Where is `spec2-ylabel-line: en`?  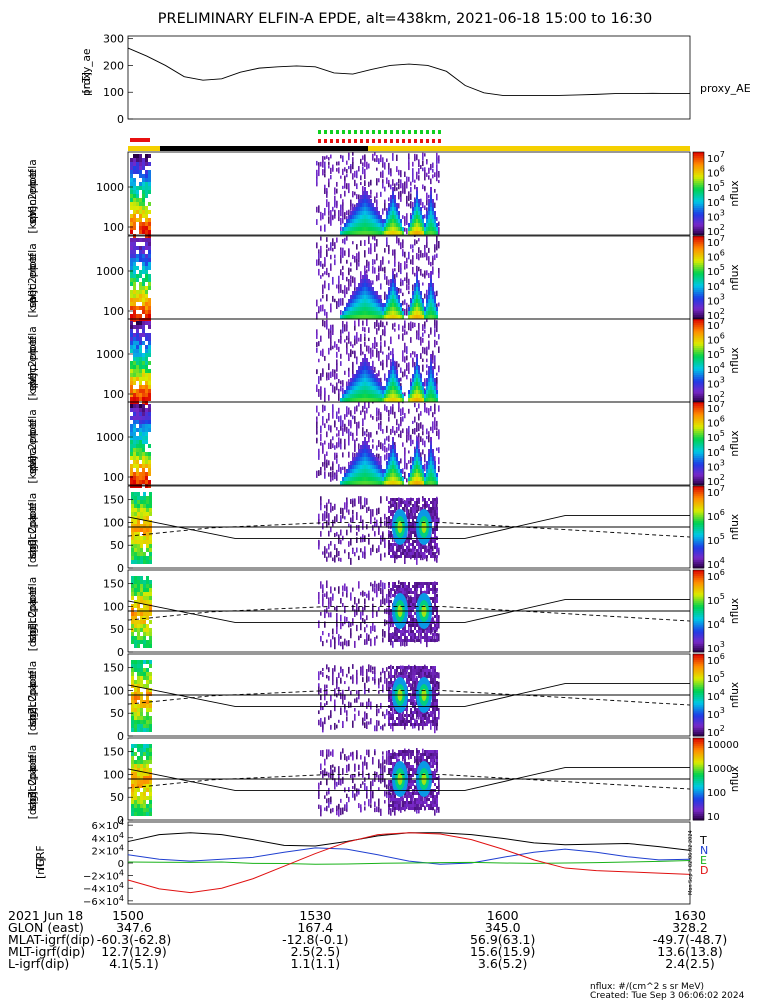
spec2-ylabel-line: en is located at coordinates (33, 355).